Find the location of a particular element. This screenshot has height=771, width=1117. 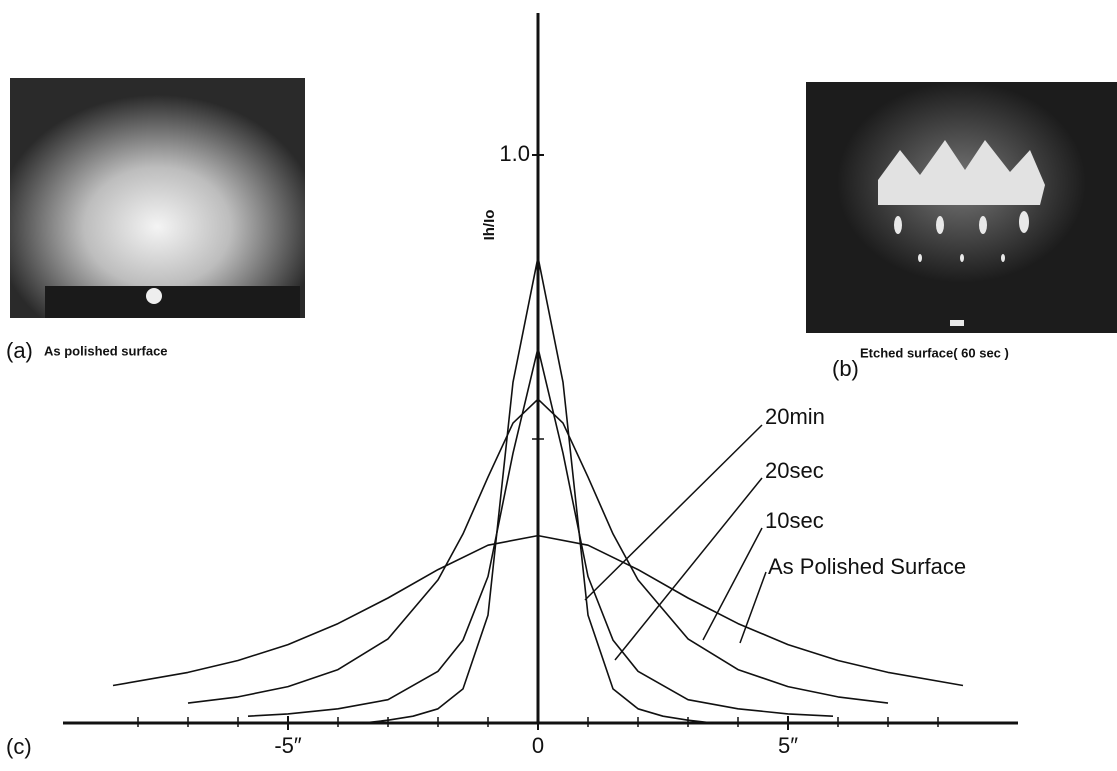

panel-letter: (b) is located at coordinates (845, 368).